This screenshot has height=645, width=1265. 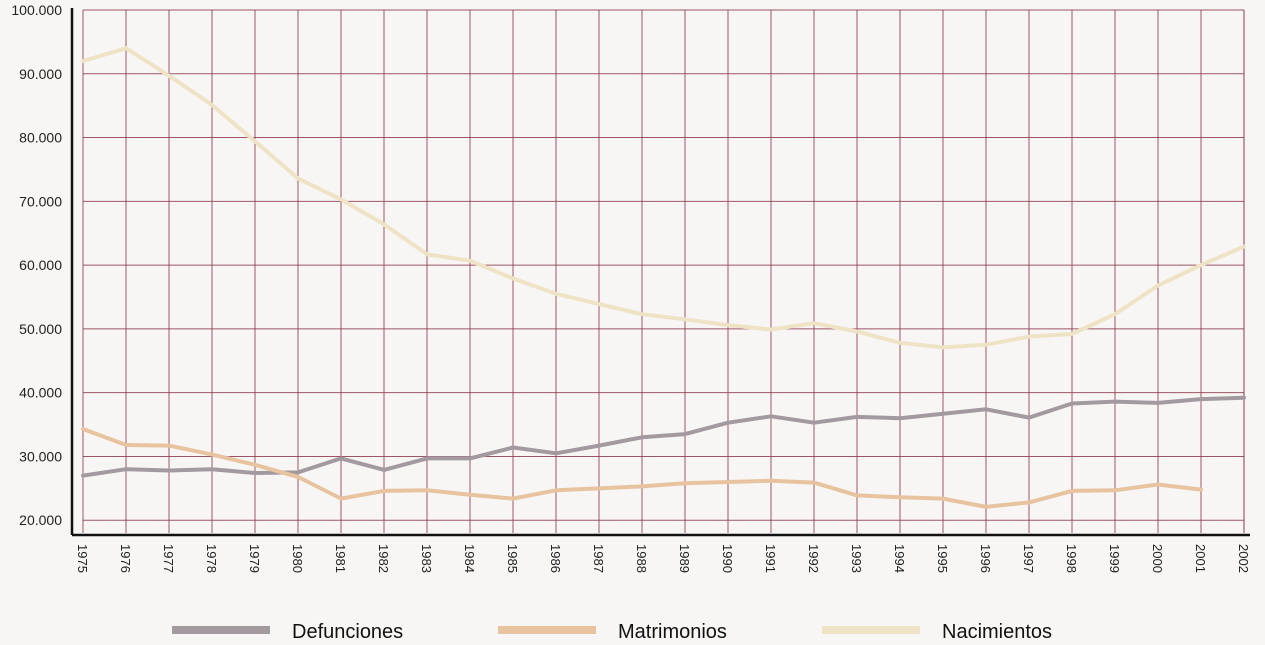 I want to click on legend-label: Matrimonios, so click(x=672, y=630).